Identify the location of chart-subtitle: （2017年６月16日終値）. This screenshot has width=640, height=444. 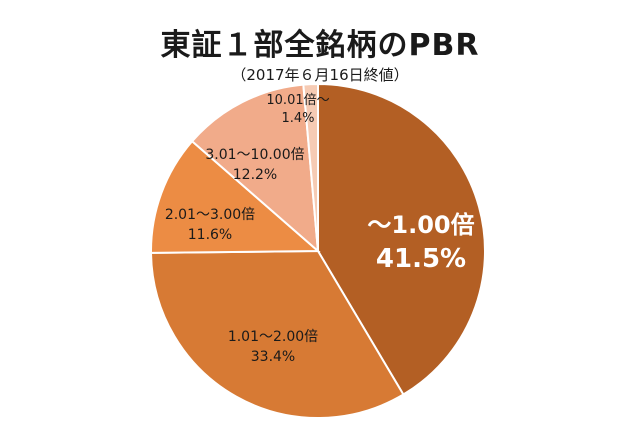
(320, 75).